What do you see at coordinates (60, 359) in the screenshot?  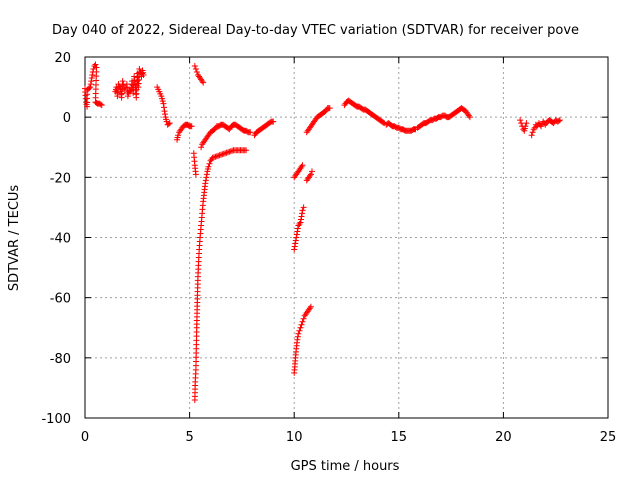 I see `y-tick-label: -80` at bounding box center [60, 359].